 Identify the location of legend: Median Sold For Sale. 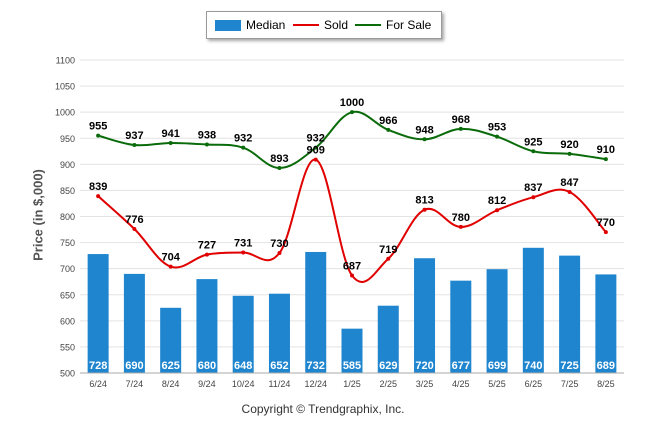
(324, 25).